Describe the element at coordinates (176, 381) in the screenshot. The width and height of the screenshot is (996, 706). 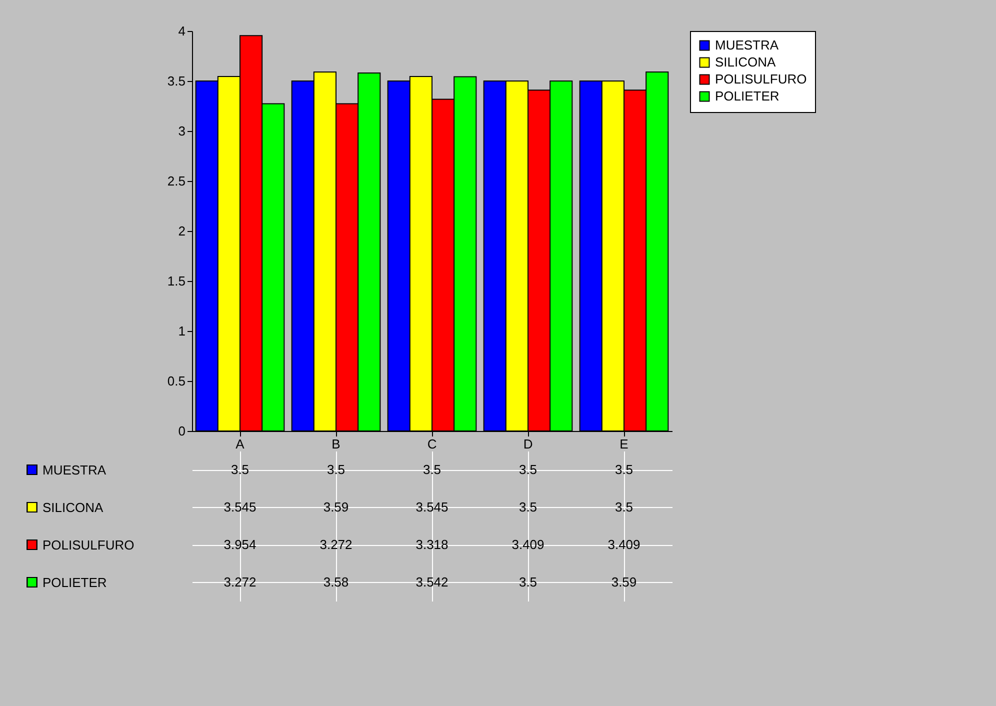
I see `y-tick-label: 0.5` at that location.